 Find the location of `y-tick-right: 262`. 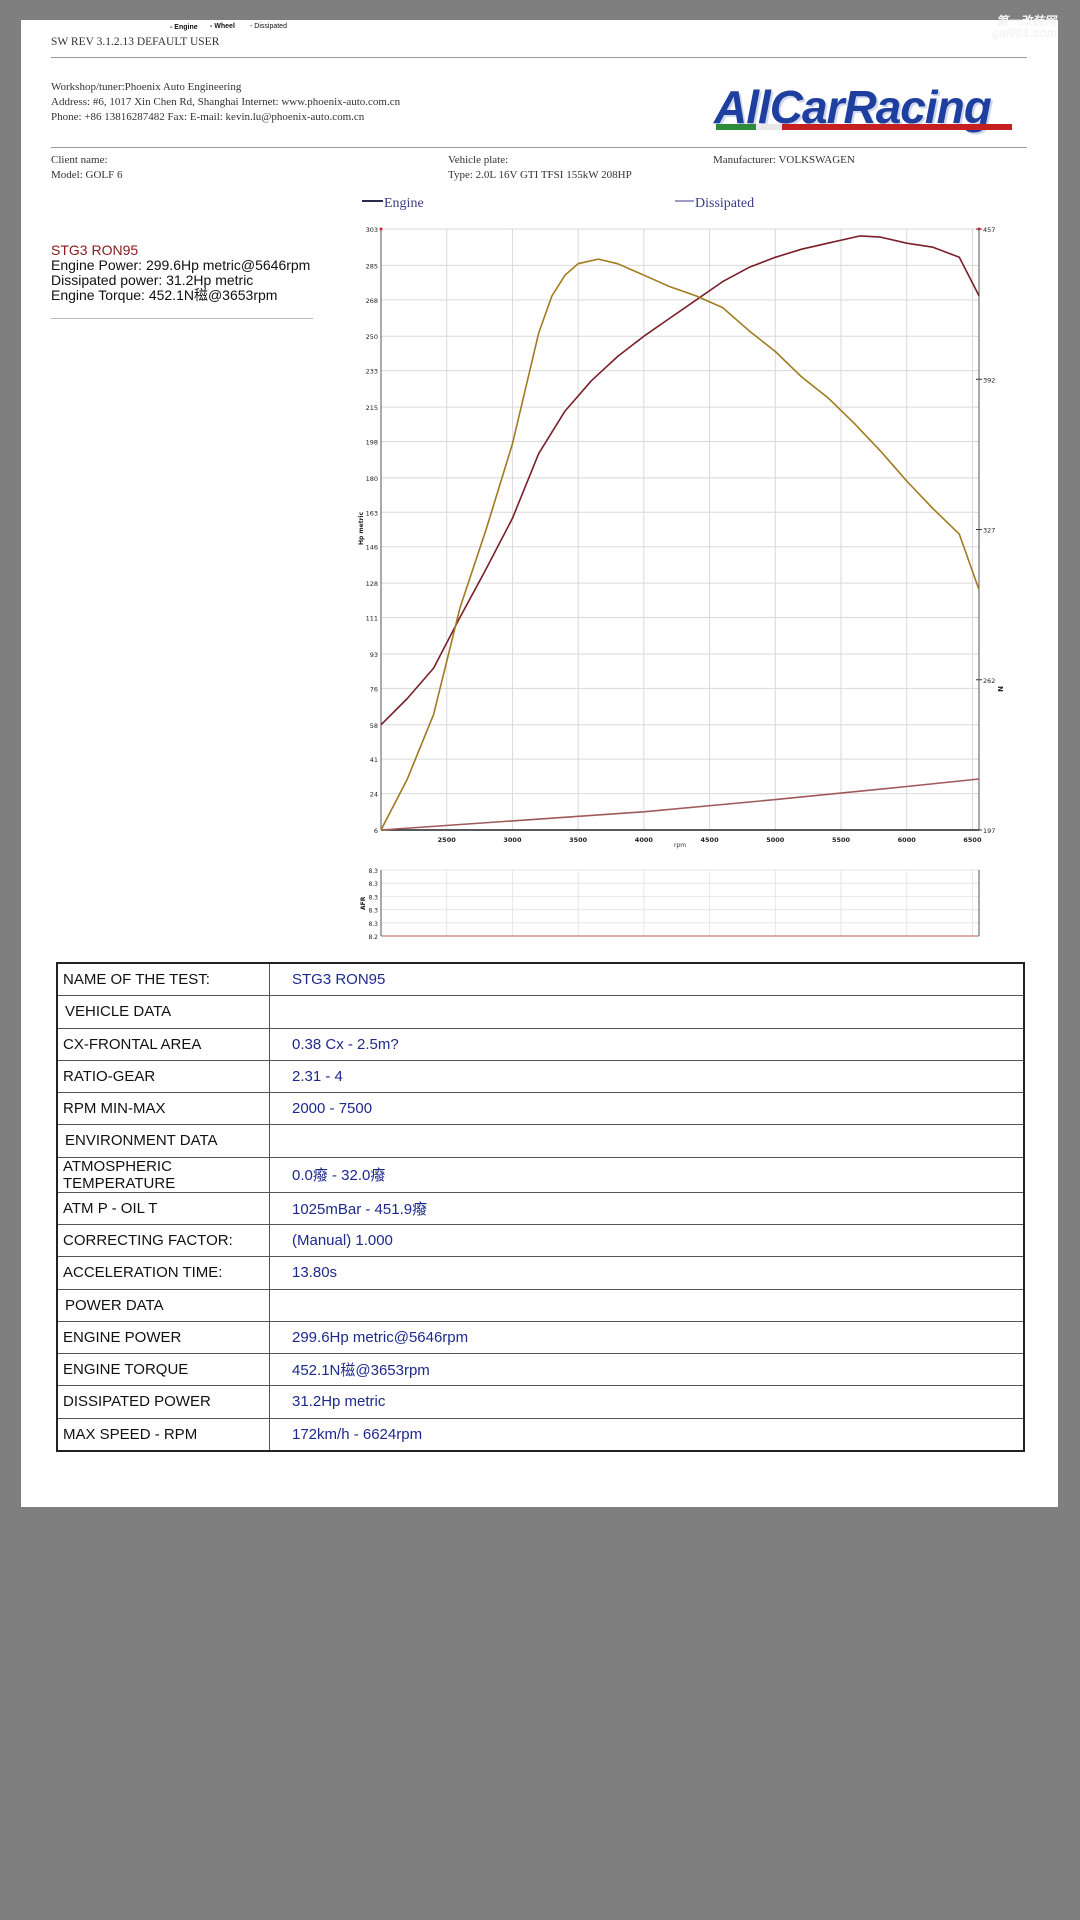

y-tick-right: 262 is located at coordinates (989, 681).